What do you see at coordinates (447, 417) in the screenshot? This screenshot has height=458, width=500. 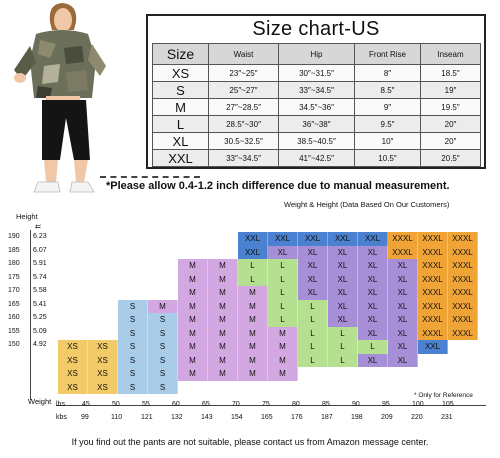 I see `weight-kbs-tick: 231` at bounding box center [447, 417].